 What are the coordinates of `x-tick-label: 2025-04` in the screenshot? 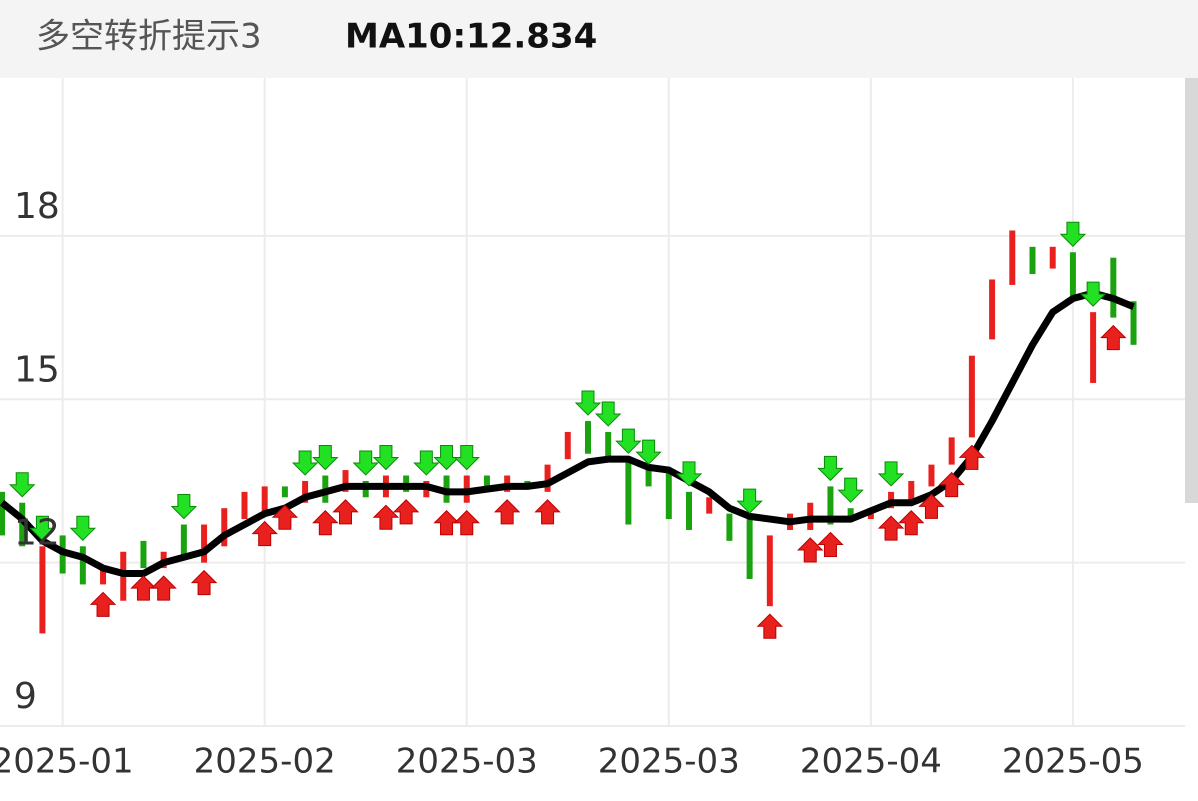 It's located at (871, 762).